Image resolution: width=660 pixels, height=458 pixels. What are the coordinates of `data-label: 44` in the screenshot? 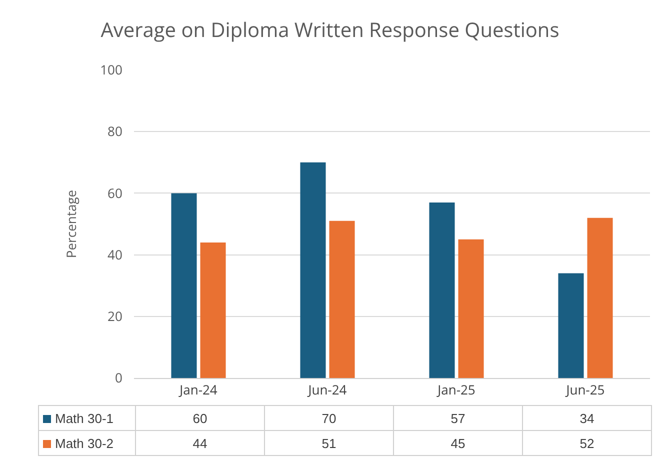 It's located at (200, 443).